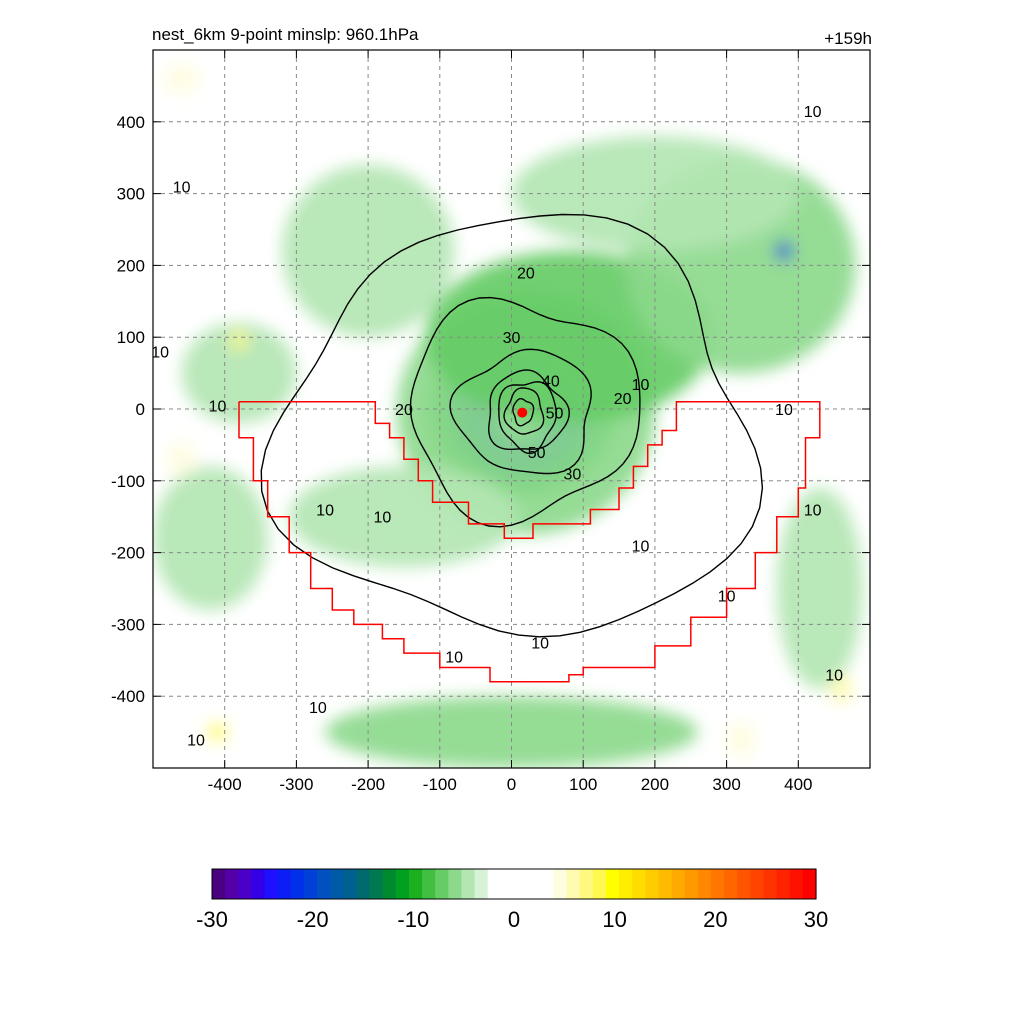  What do you see at coordinates (614, 919) in the screenshot?
I see `colorbar-tick-label: 10` at bounding box center [614, 919].